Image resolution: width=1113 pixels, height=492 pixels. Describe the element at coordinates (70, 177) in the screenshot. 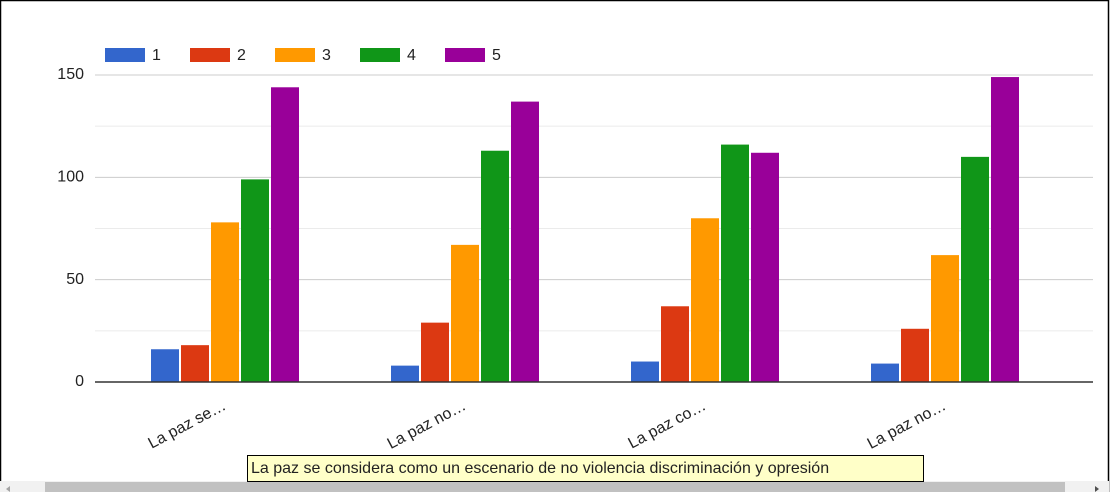

I see `y-tick-label: 100` at that location.